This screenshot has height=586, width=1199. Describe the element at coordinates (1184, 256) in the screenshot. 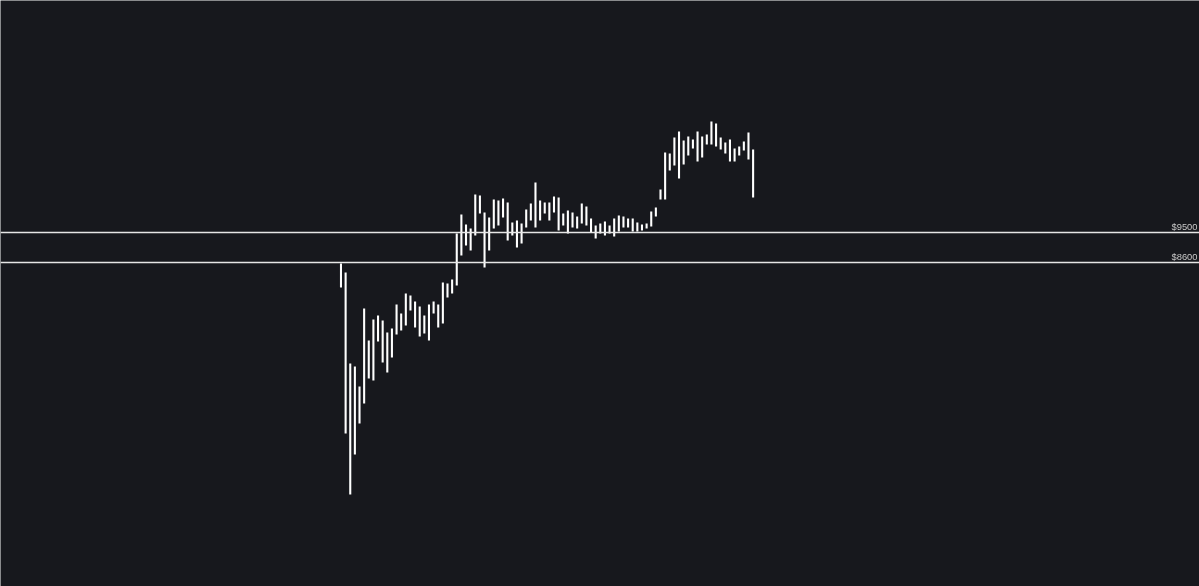

I see `ref-line-label: $8600` at that location.